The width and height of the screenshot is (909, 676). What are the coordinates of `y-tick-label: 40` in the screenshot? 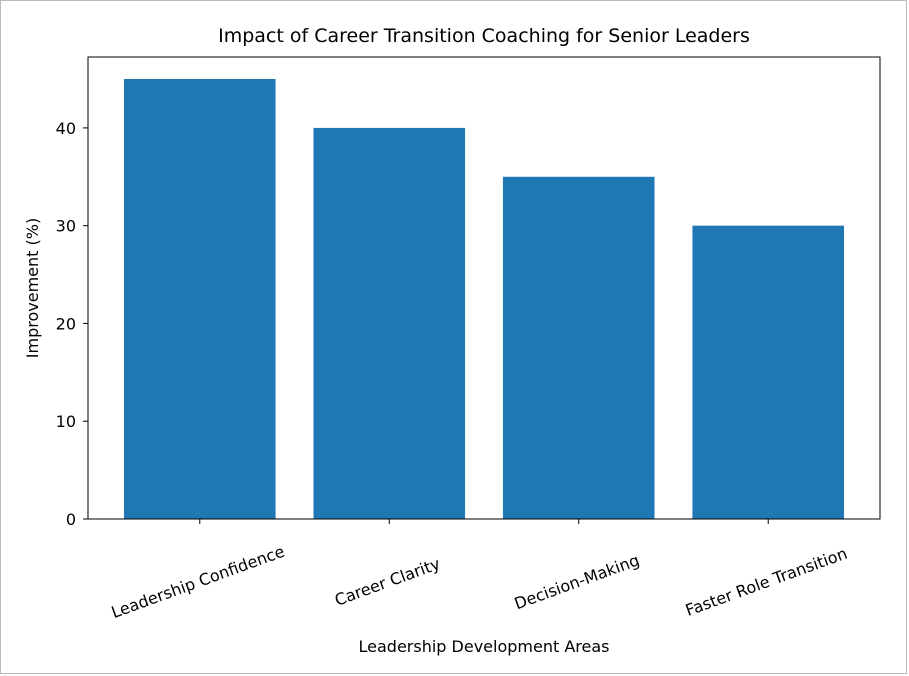 It's located at (66, 128).